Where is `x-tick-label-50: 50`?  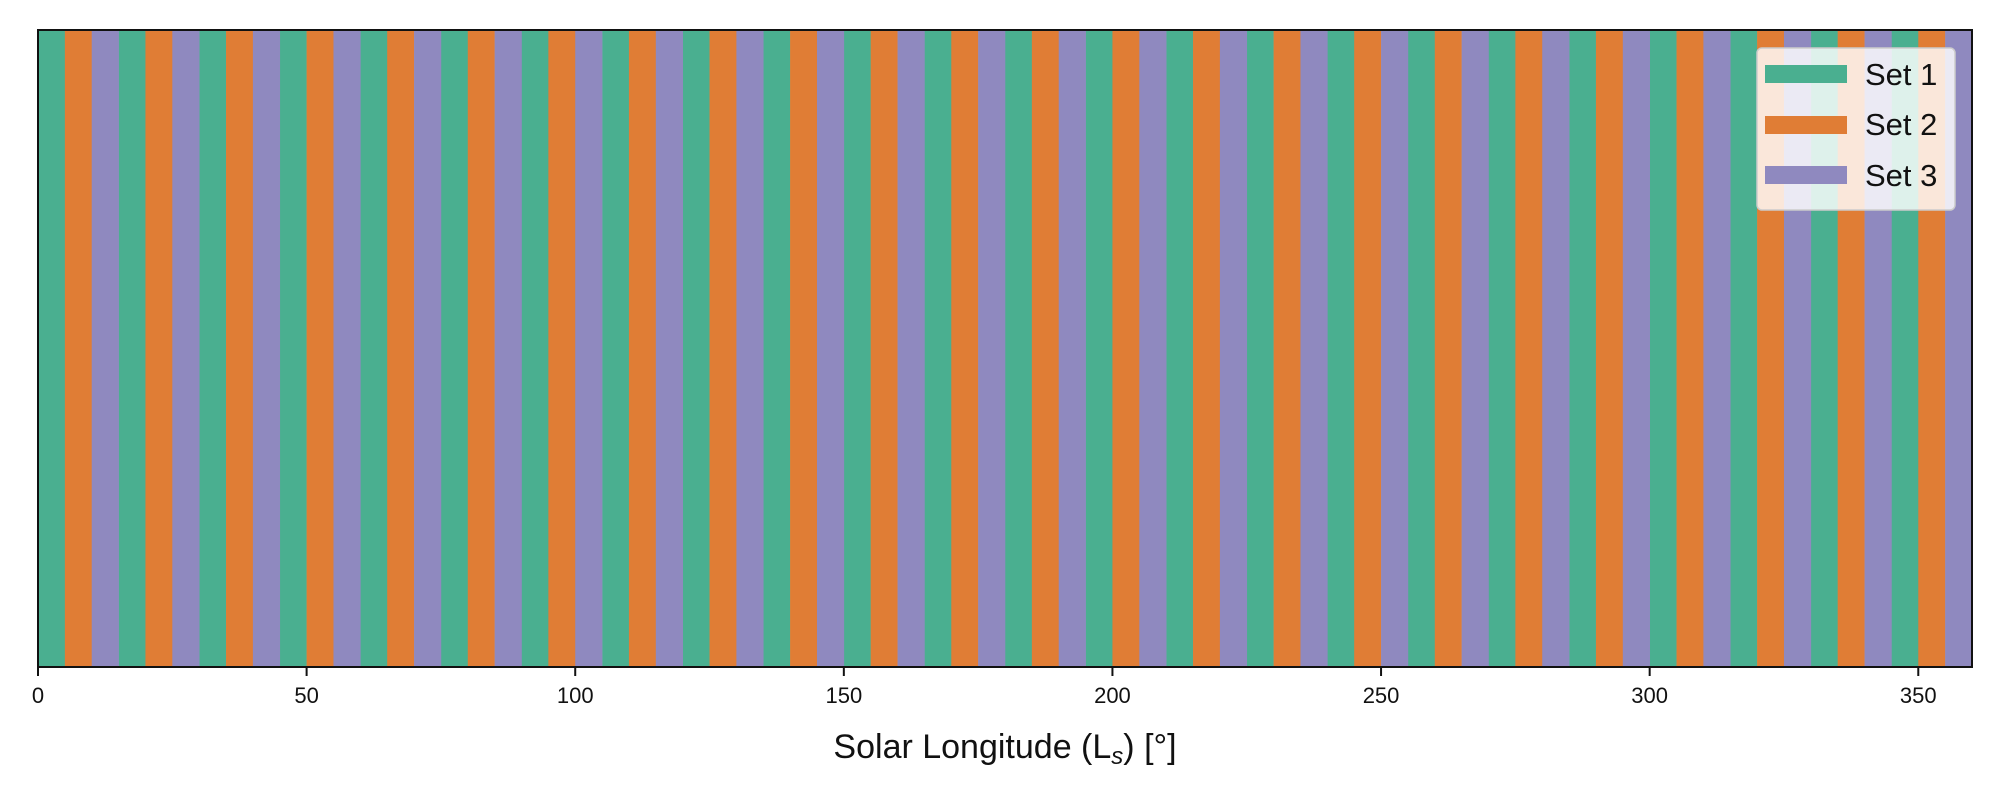
x-tick-label-50: 50 is located at coordinates (306, 695).